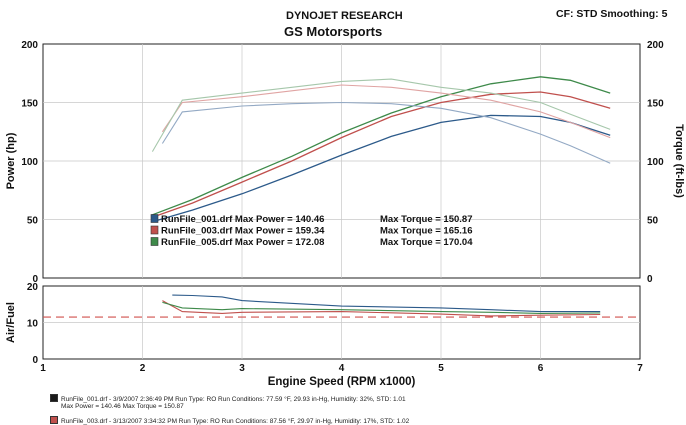 The height and width of the screenshot is (425, 686). I want to click on y-tick-left: 150, so click(29, 104).